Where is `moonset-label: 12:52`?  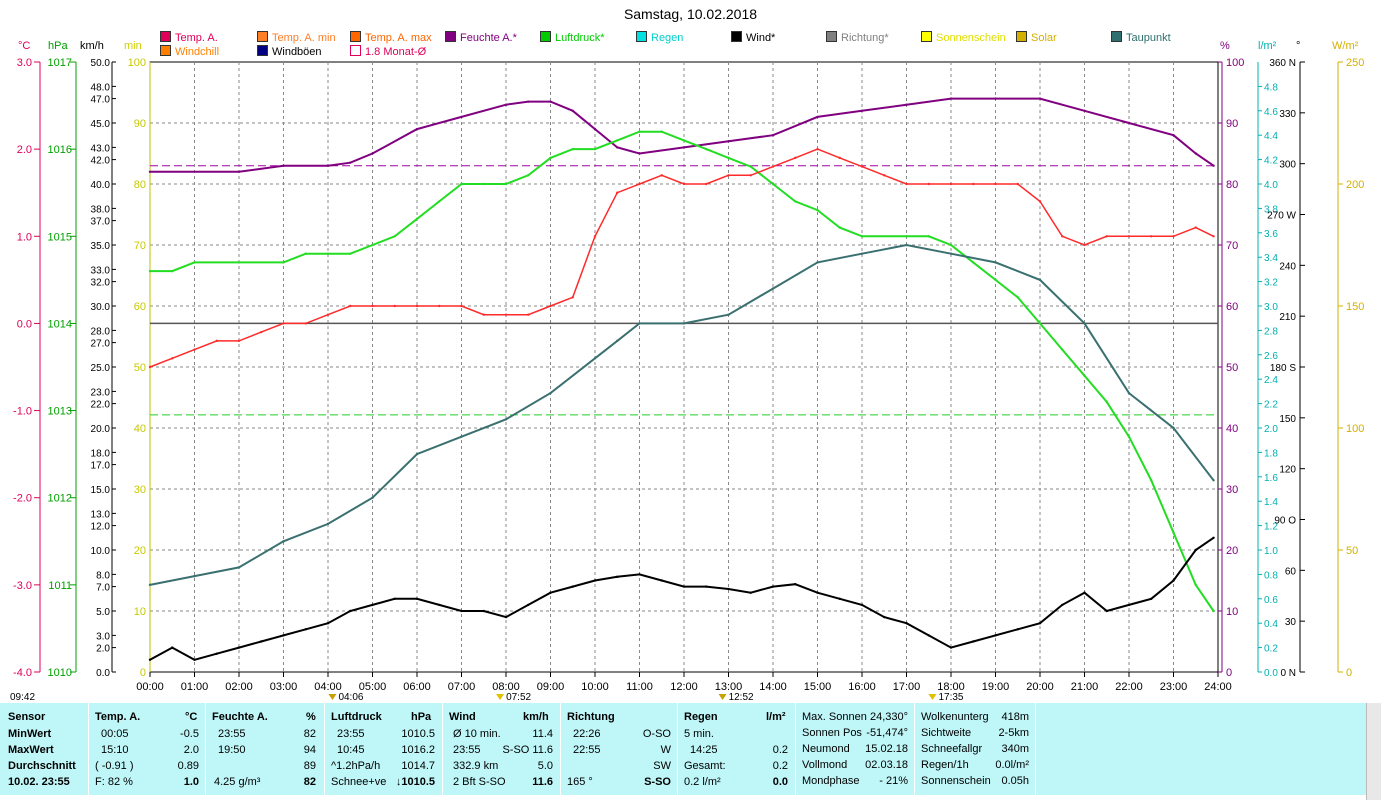 moonset-label: 12:52 is located at coordinates (741, 697).